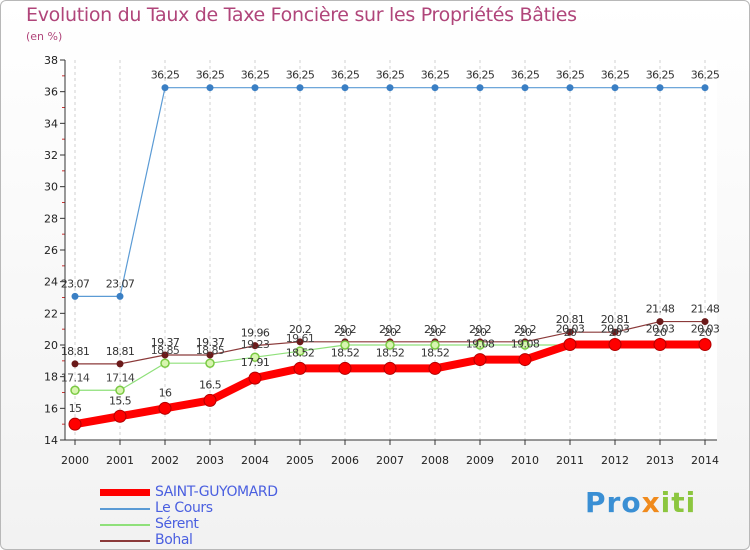  Describe the element at coordinates (525, 460) in the screenshot. I see `x-tick-label: 2010` at that location.